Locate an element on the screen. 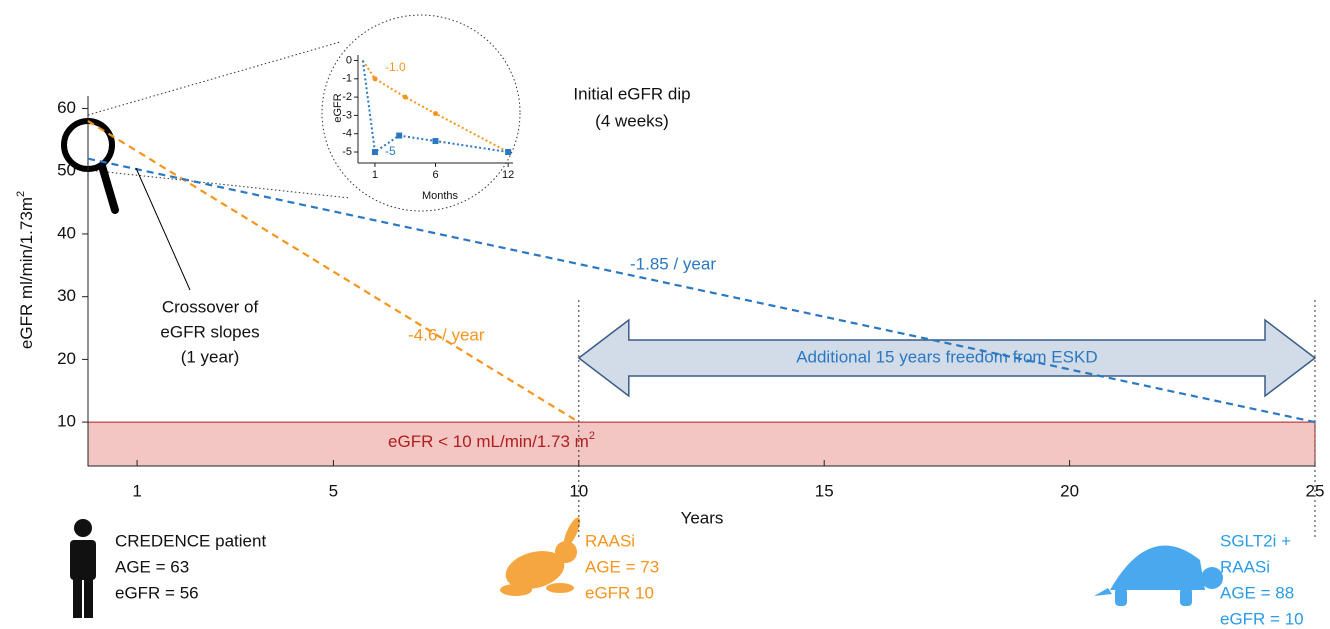 The height and width of the screenshot is (629, 1330). caption: eGFR = 56 is located at coordinates (157, 592).